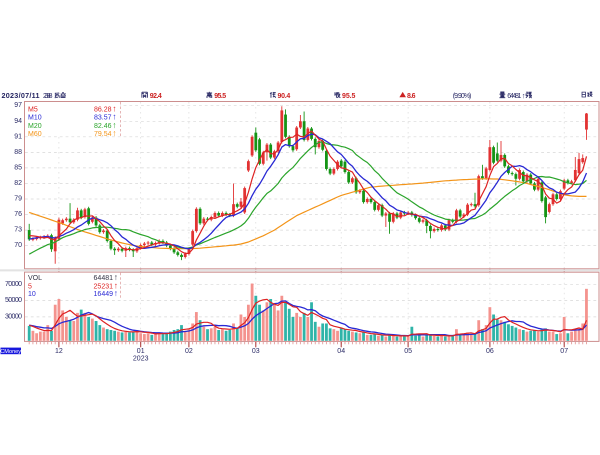  What do you see at coordinates (141, 351) in the screenshot?
I see `svg-text: 01` at bounding box center [141, 351].